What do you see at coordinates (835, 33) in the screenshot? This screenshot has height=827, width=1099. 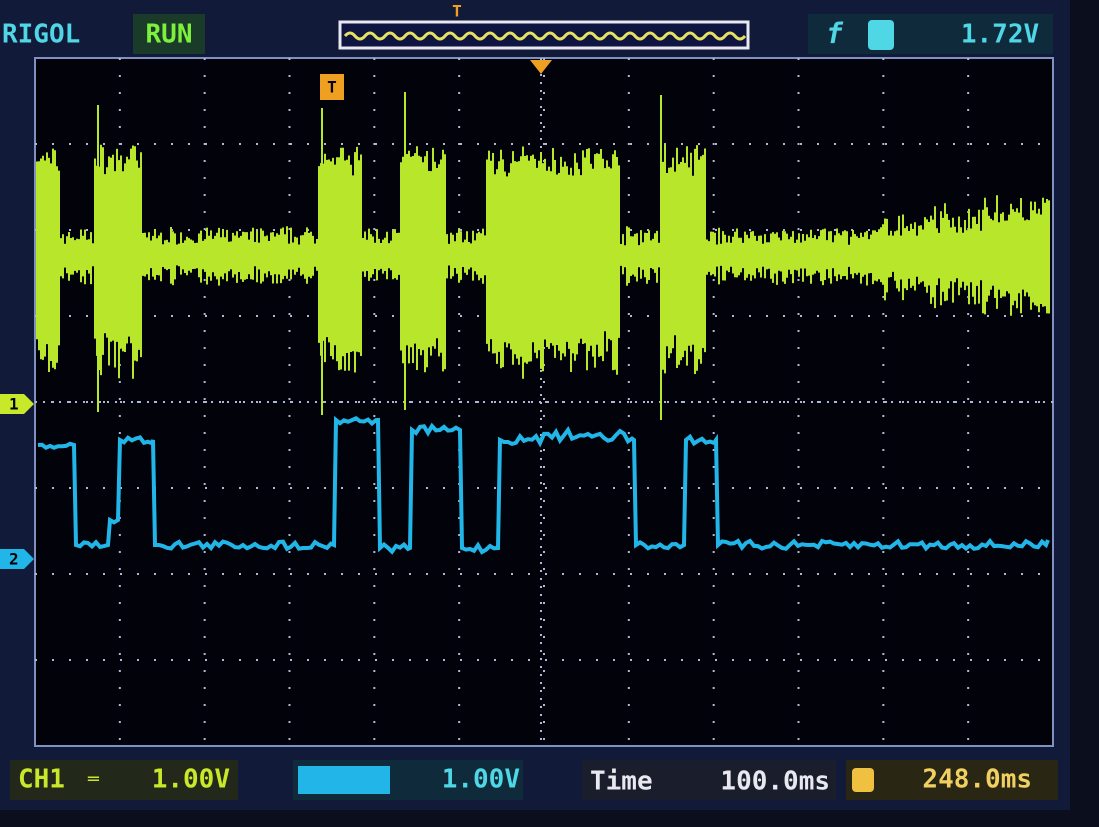 I see `trigger-edge-icon: f` at bounding box center [835, 33].